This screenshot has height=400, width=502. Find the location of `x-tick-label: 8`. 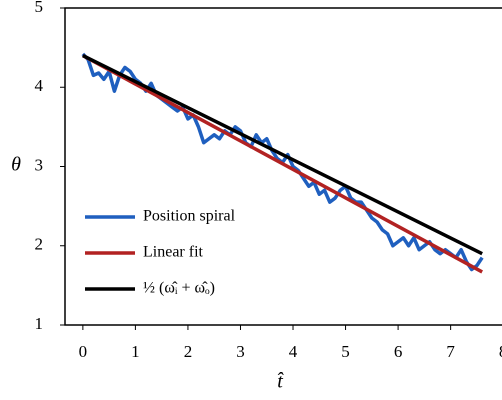

x-tick-label: 8 is located at coordinates (500, 351).